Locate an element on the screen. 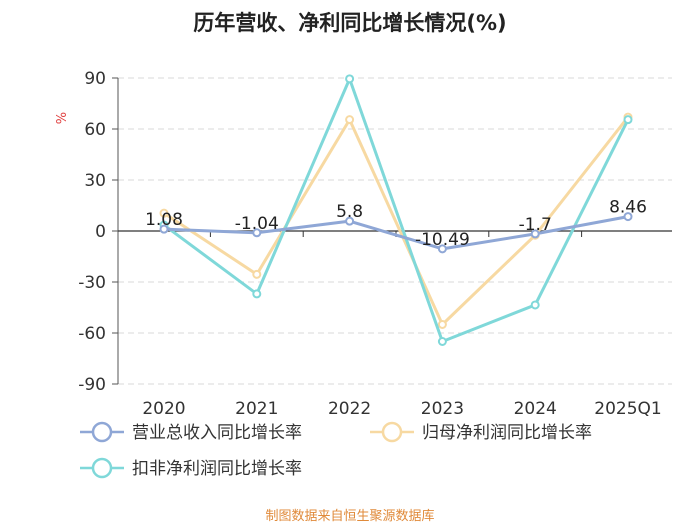 Image resolution: width=700 pixels, height=525 pixels. x-tick-label: 2021 is located at coordinates (256, 409).